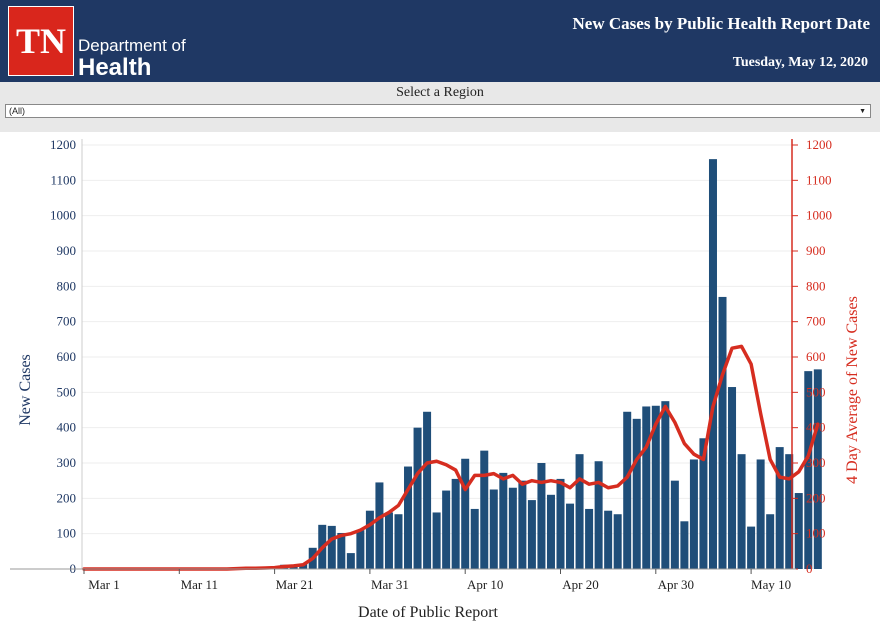 This screenshot has width=880, height=624. Describe the element at coordinates (852, 390) in the screenshot. I see `y2-axis-label: 4 Day Average of New Cases` at that location.